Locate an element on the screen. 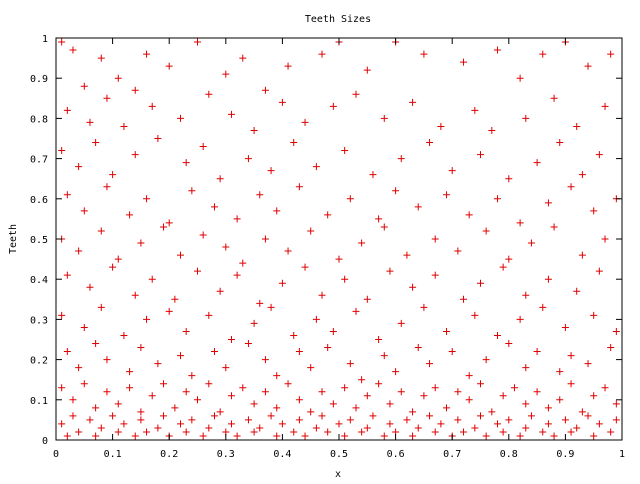 Image resolution: width=640 pixels, height=484 pixels. y-tick-label: 0.2 is located at coordinates (39, 361).